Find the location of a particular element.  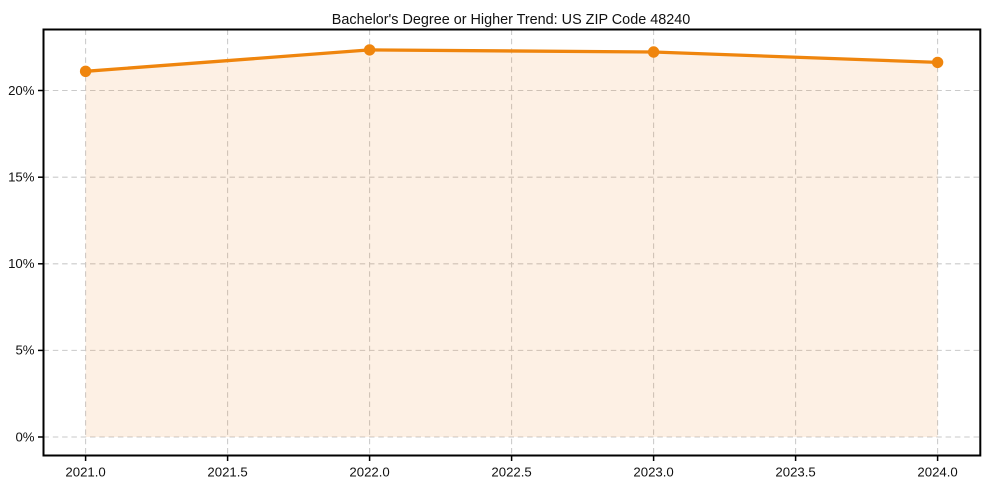

svg-text: 15% is located at coordinates (21, 177).